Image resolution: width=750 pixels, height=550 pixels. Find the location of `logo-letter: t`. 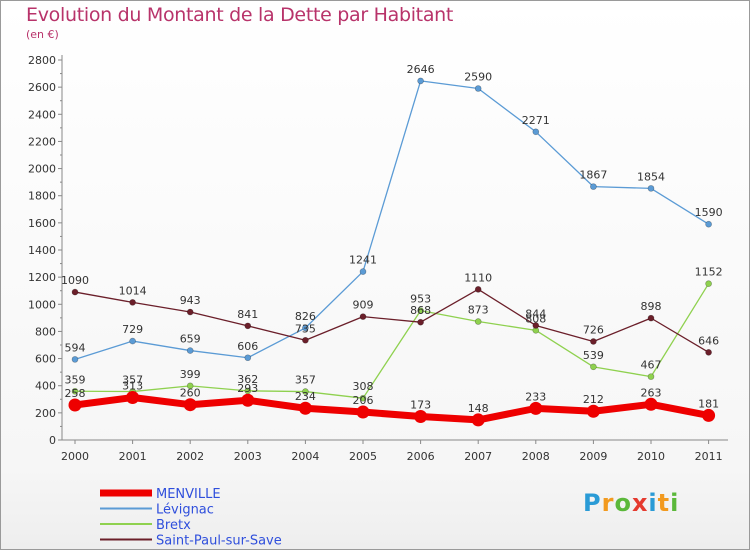

logo-letter: t is located at coordinates (664, 503).